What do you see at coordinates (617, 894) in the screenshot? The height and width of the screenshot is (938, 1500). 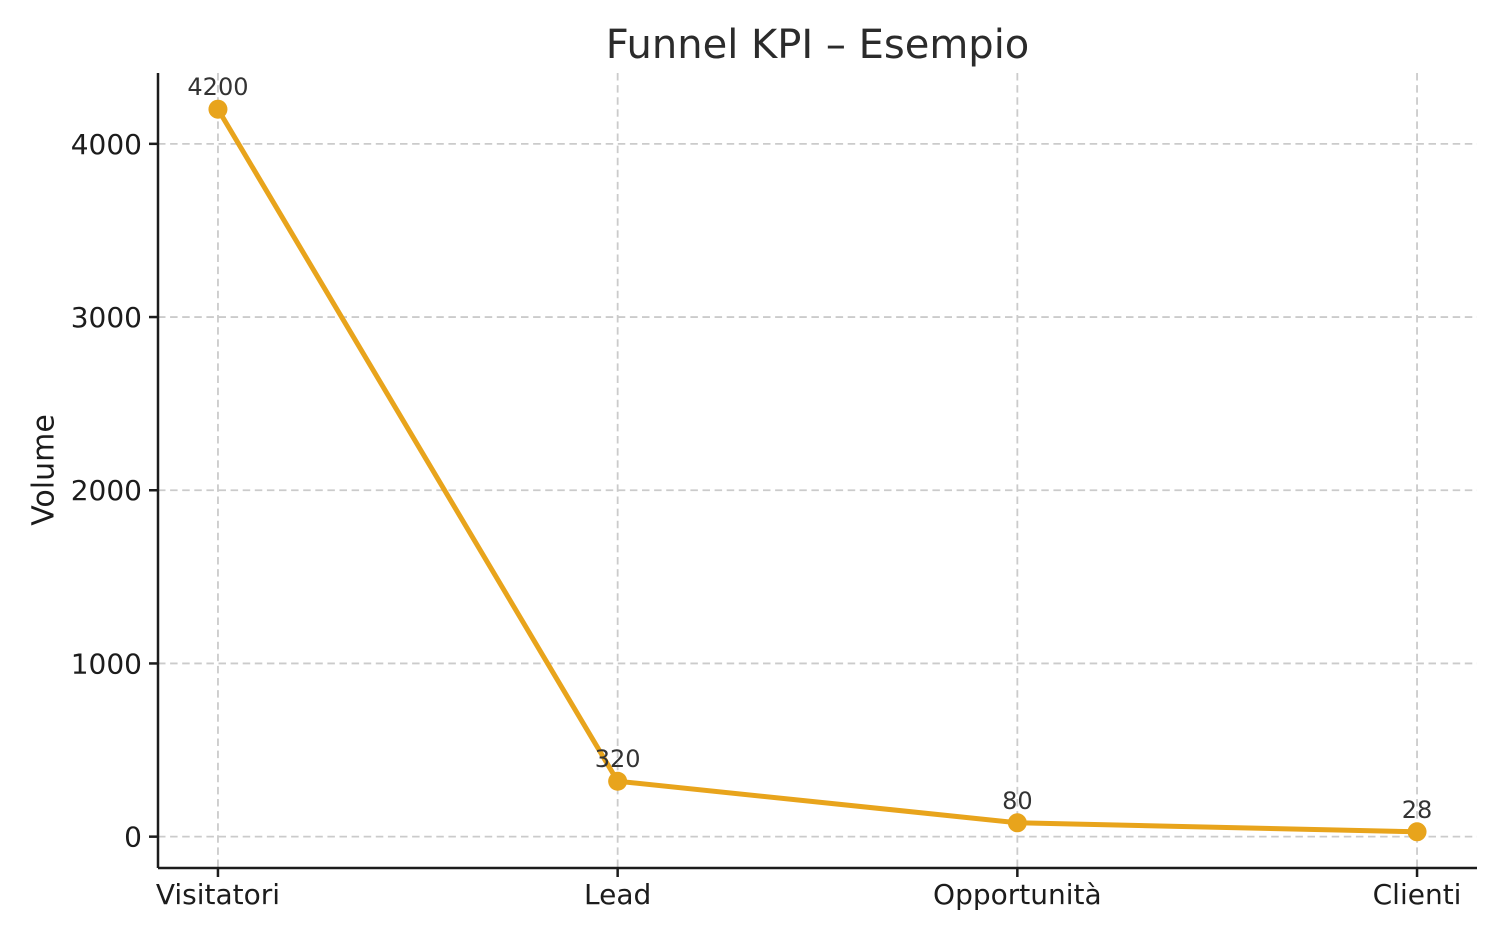 I see `x-tick-label: Lead` at bounding box center [617, 894].